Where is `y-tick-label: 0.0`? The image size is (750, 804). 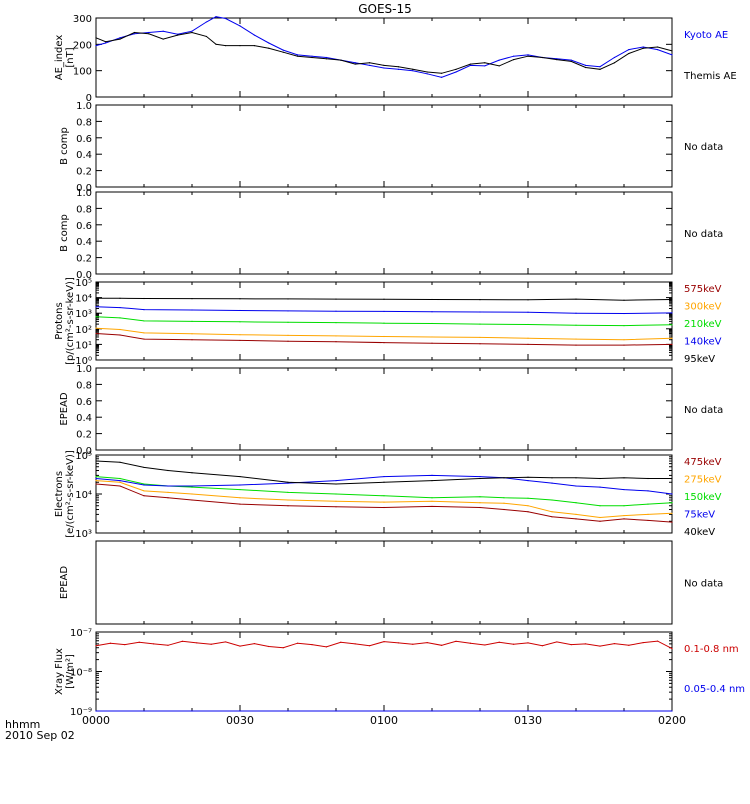
y-tick-label: 0.0 is located at coordinates (84, 188).